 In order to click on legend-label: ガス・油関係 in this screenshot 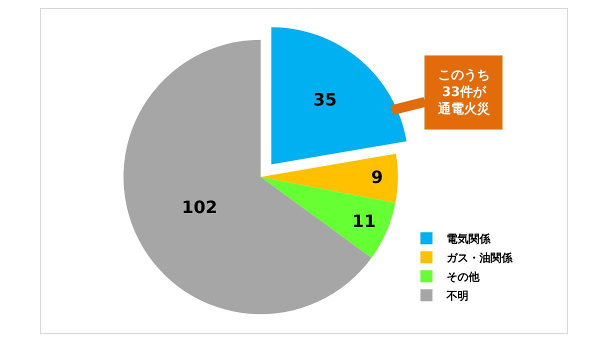, I will do `click(480, 258)`.